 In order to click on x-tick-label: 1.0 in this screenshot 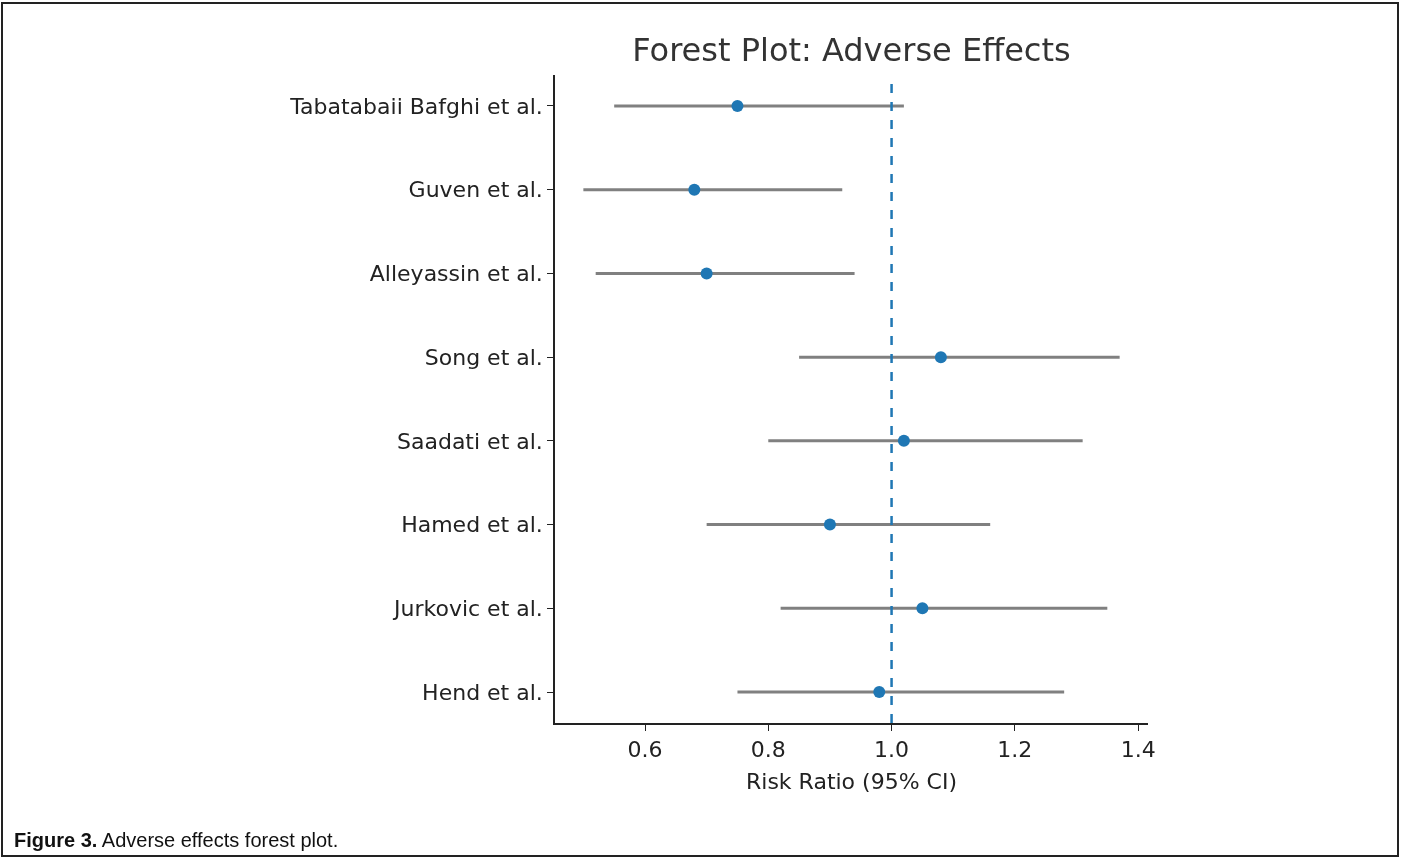, I will do `click(892, 750)`.